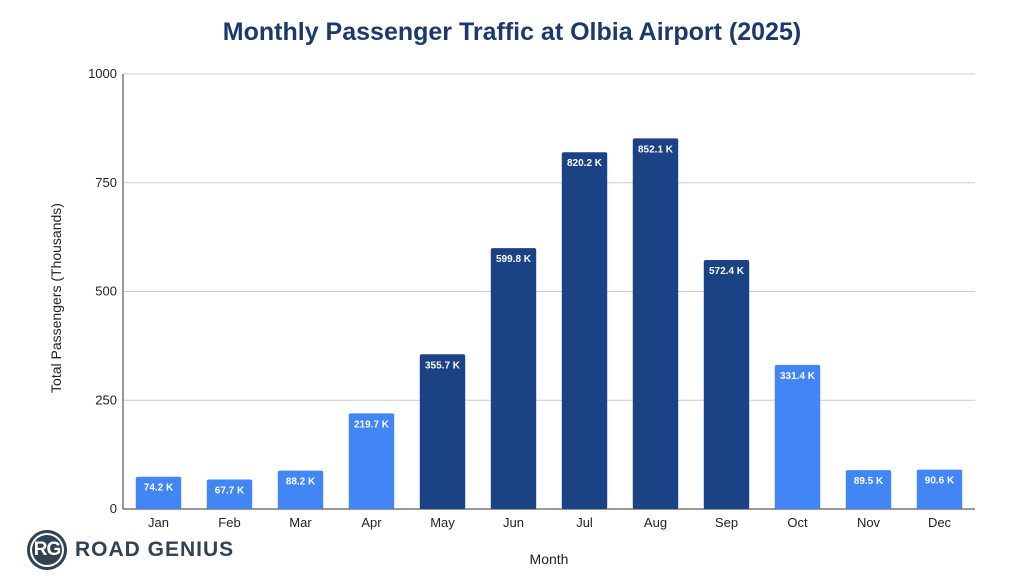  Describe the element at coordinates (655, 324) in the screenshot. I see `bar-aug` at that location.